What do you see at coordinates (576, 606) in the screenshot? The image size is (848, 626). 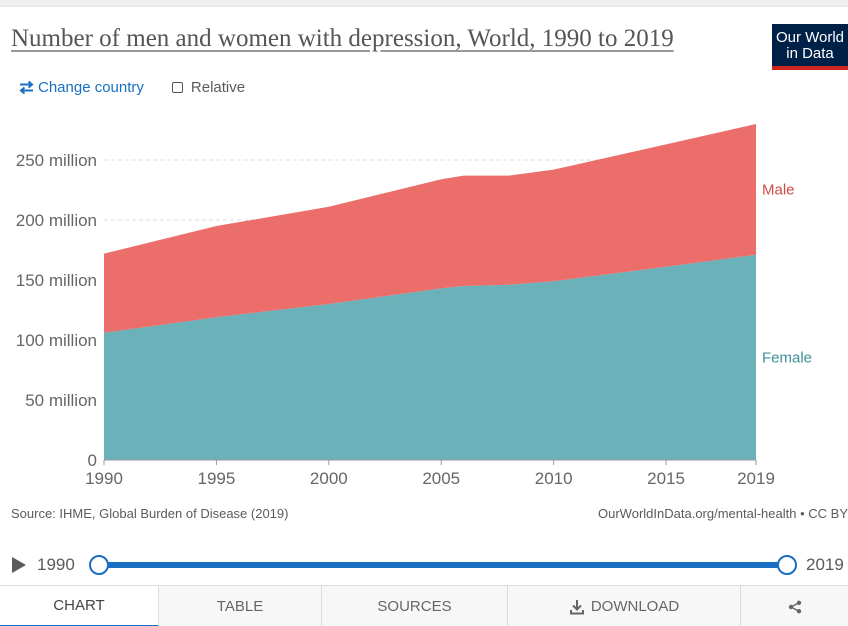 I see `download-icon` at bounding box center [576, 606].